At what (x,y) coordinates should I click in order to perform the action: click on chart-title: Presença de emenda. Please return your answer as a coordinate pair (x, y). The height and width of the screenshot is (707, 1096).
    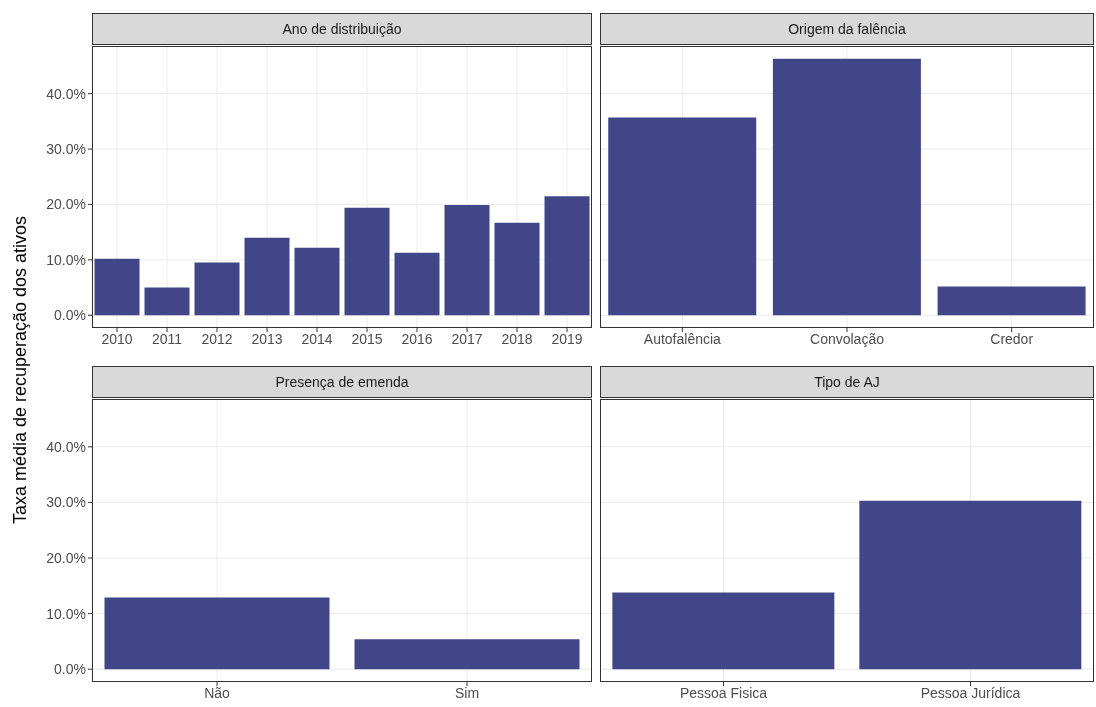
    Looking at the image, I should click on (342, 382).